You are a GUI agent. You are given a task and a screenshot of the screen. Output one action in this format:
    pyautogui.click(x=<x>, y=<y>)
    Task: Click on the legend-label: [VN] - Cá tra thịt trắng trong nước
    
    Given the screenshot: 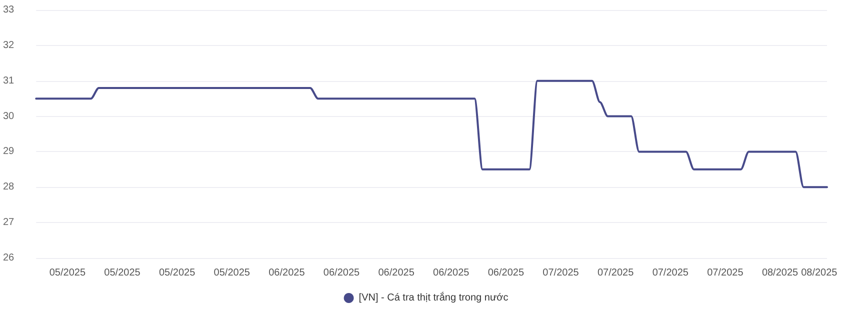 What is the action you would take?
    pyautogui.click(x=433, y=298)
    